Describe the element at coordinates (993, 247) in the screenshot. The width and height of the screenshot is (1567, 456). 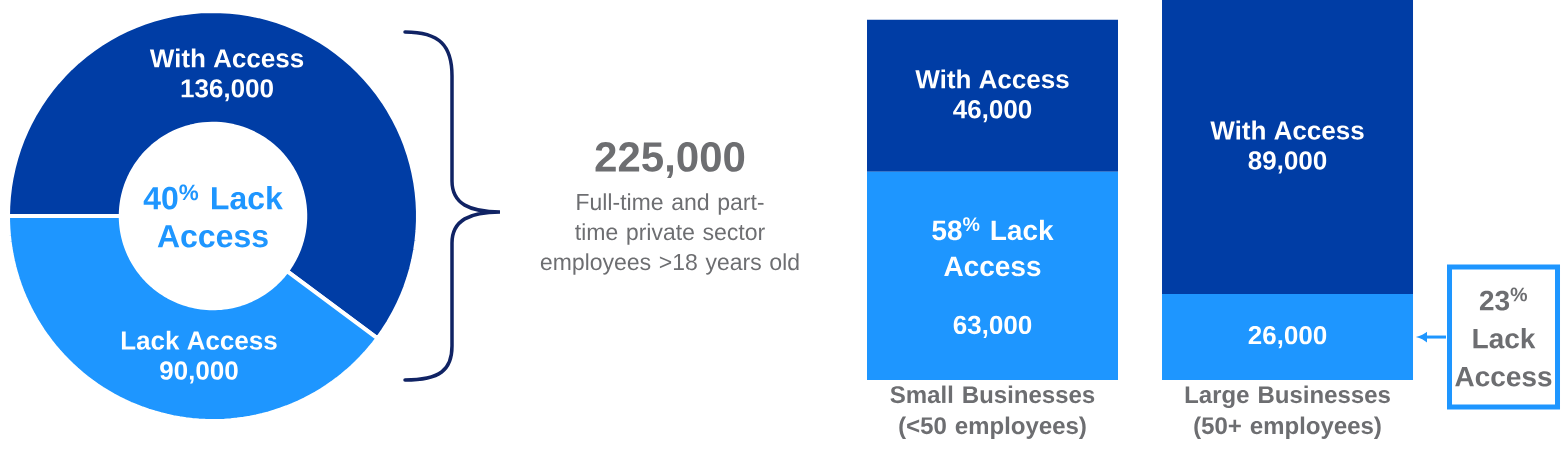
I see `annotation: 58$^{%}$ Lack Access` at that location.